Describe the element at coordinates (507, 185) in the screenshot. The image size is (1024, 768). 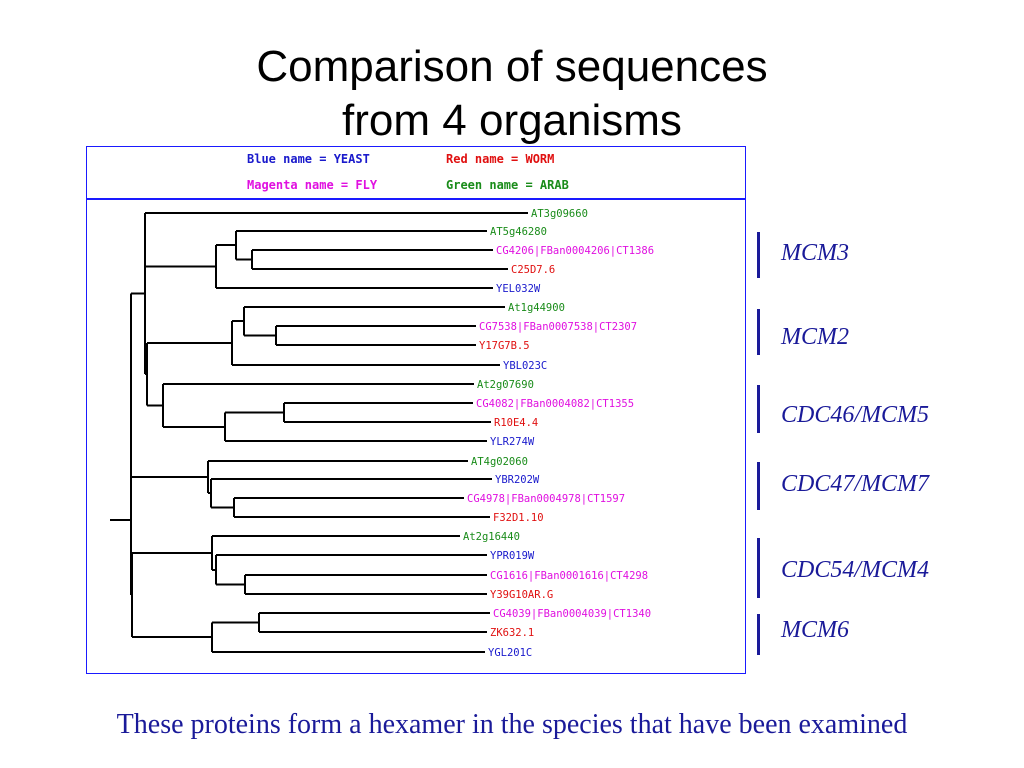
I see `legend-arab: Green name = ARAB` at that location.